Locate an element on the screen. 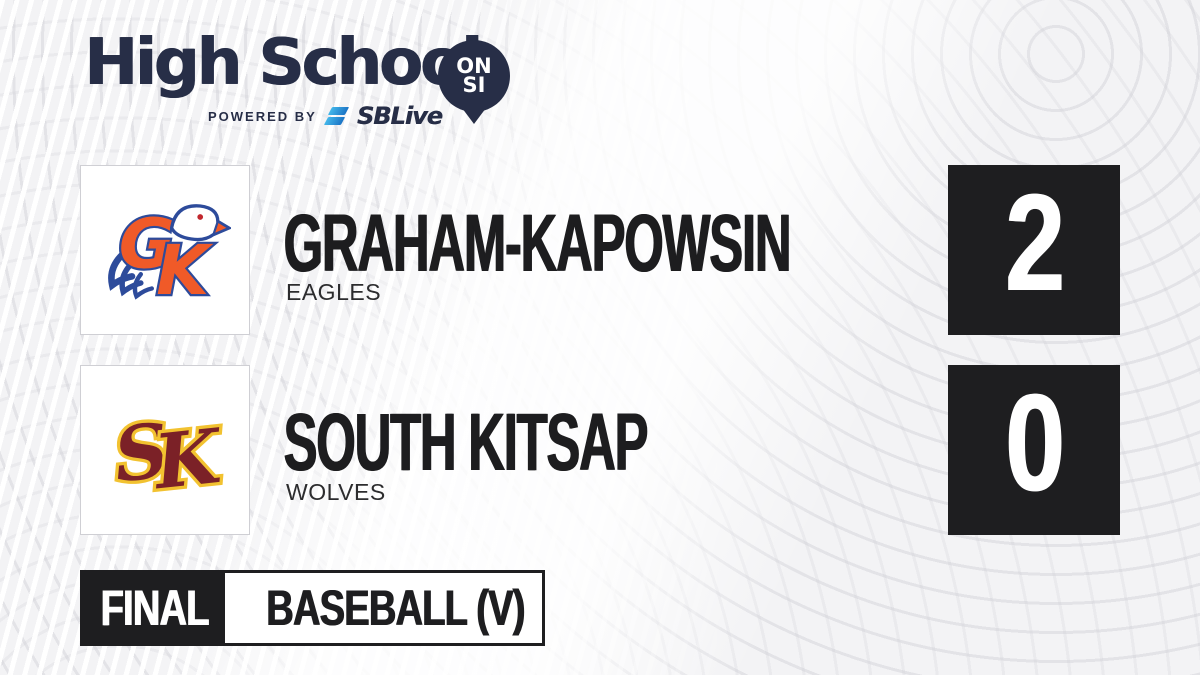 This screenshot has width=1200, height=675. team2-mascot: WOLVES is located at coordinates (336, 492).